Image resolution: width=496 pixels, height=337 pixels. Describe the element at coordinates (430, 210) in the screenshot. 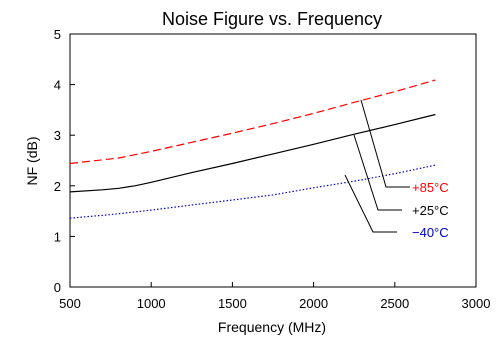

I see `legend-label: +25°C` at that location.